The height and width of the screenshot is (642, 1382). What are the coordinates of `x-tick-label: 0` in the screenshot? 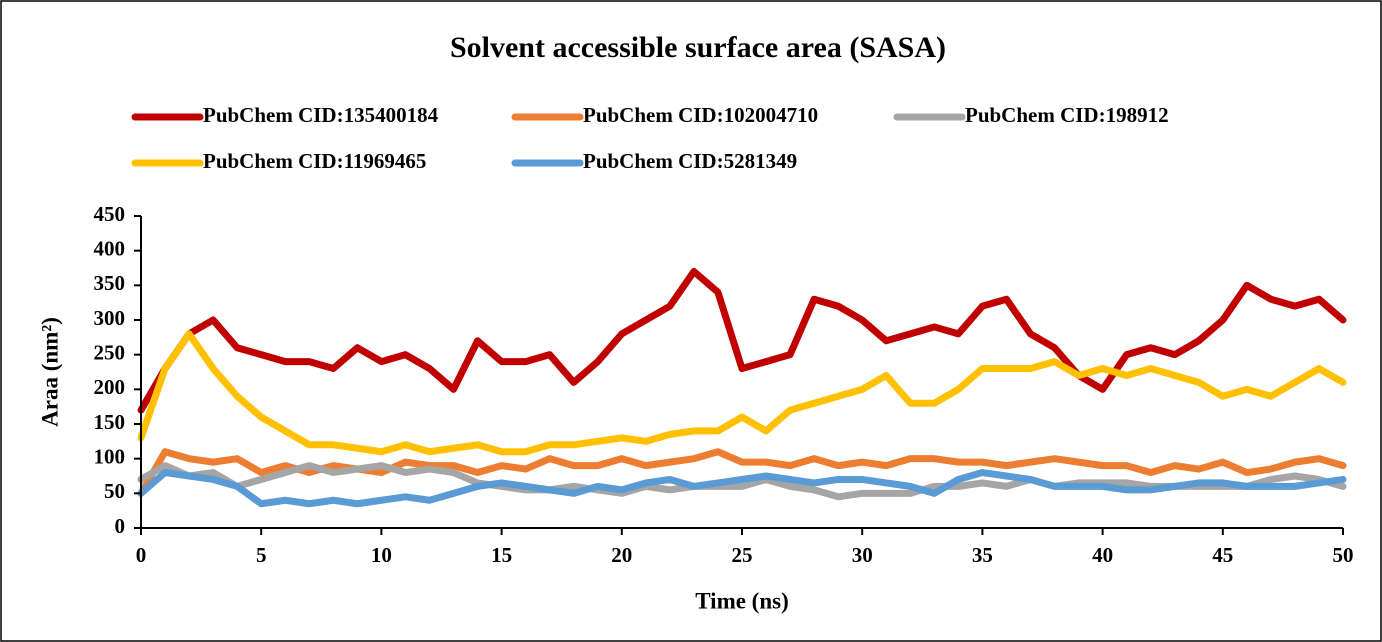 It's located at (141, 555).